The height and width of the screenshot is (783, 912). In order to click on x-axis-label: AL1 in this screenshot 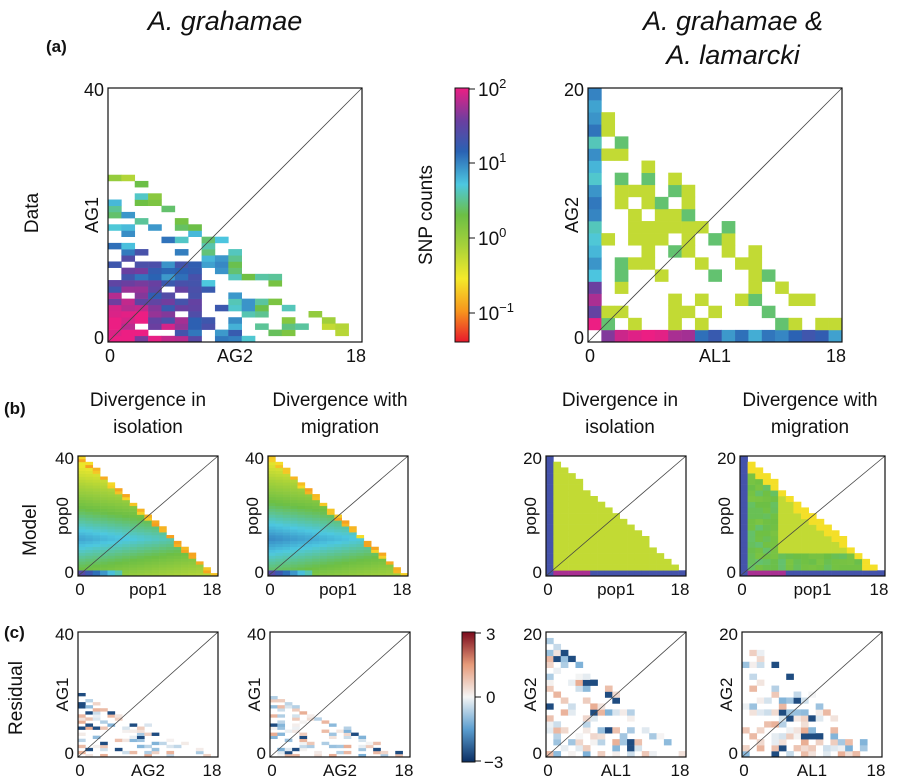, I will do `click(715, 356)`.